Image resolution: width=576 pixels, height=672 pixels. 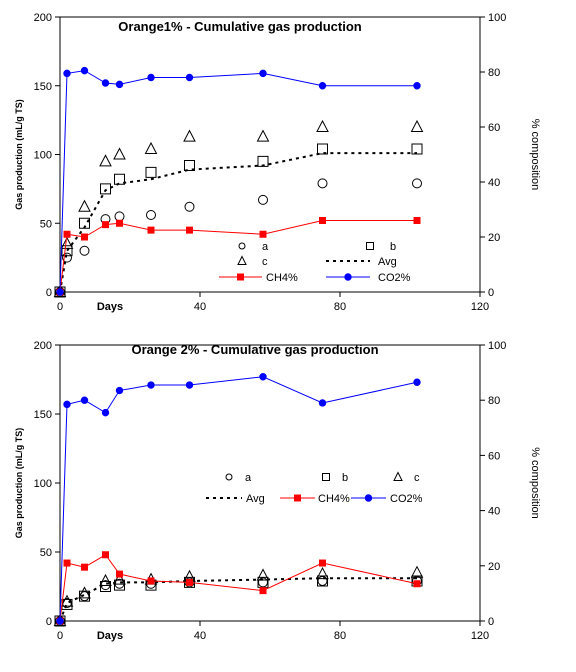 I want to click on series-c, so click(x=238, y=595).